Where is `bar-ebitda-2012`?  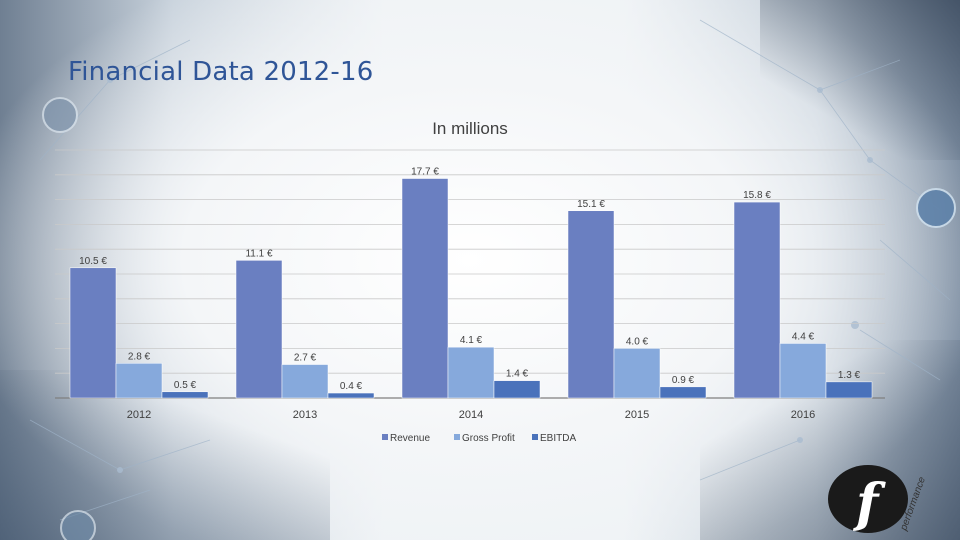 bar-ebitda-2012 is located at coordinates (185, 395).